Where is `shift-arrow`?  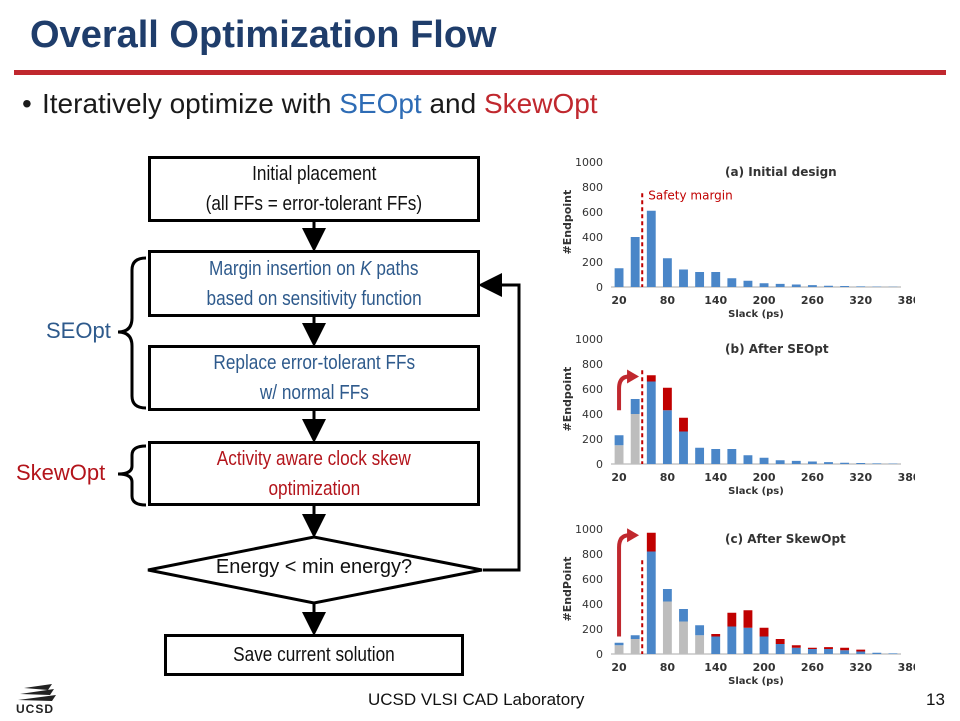 shift-arrow is located at coordinates (624, 585).